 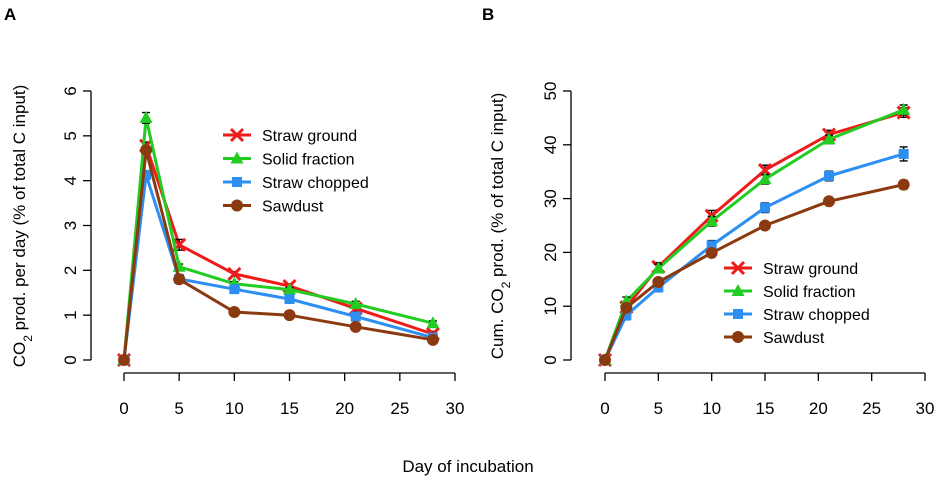 What do you see at coordinates (308, 160) in the screenshot?
I see `panel-a-legend-label-solid-fraction: Solid fraction` at bounding box center [308, 160].